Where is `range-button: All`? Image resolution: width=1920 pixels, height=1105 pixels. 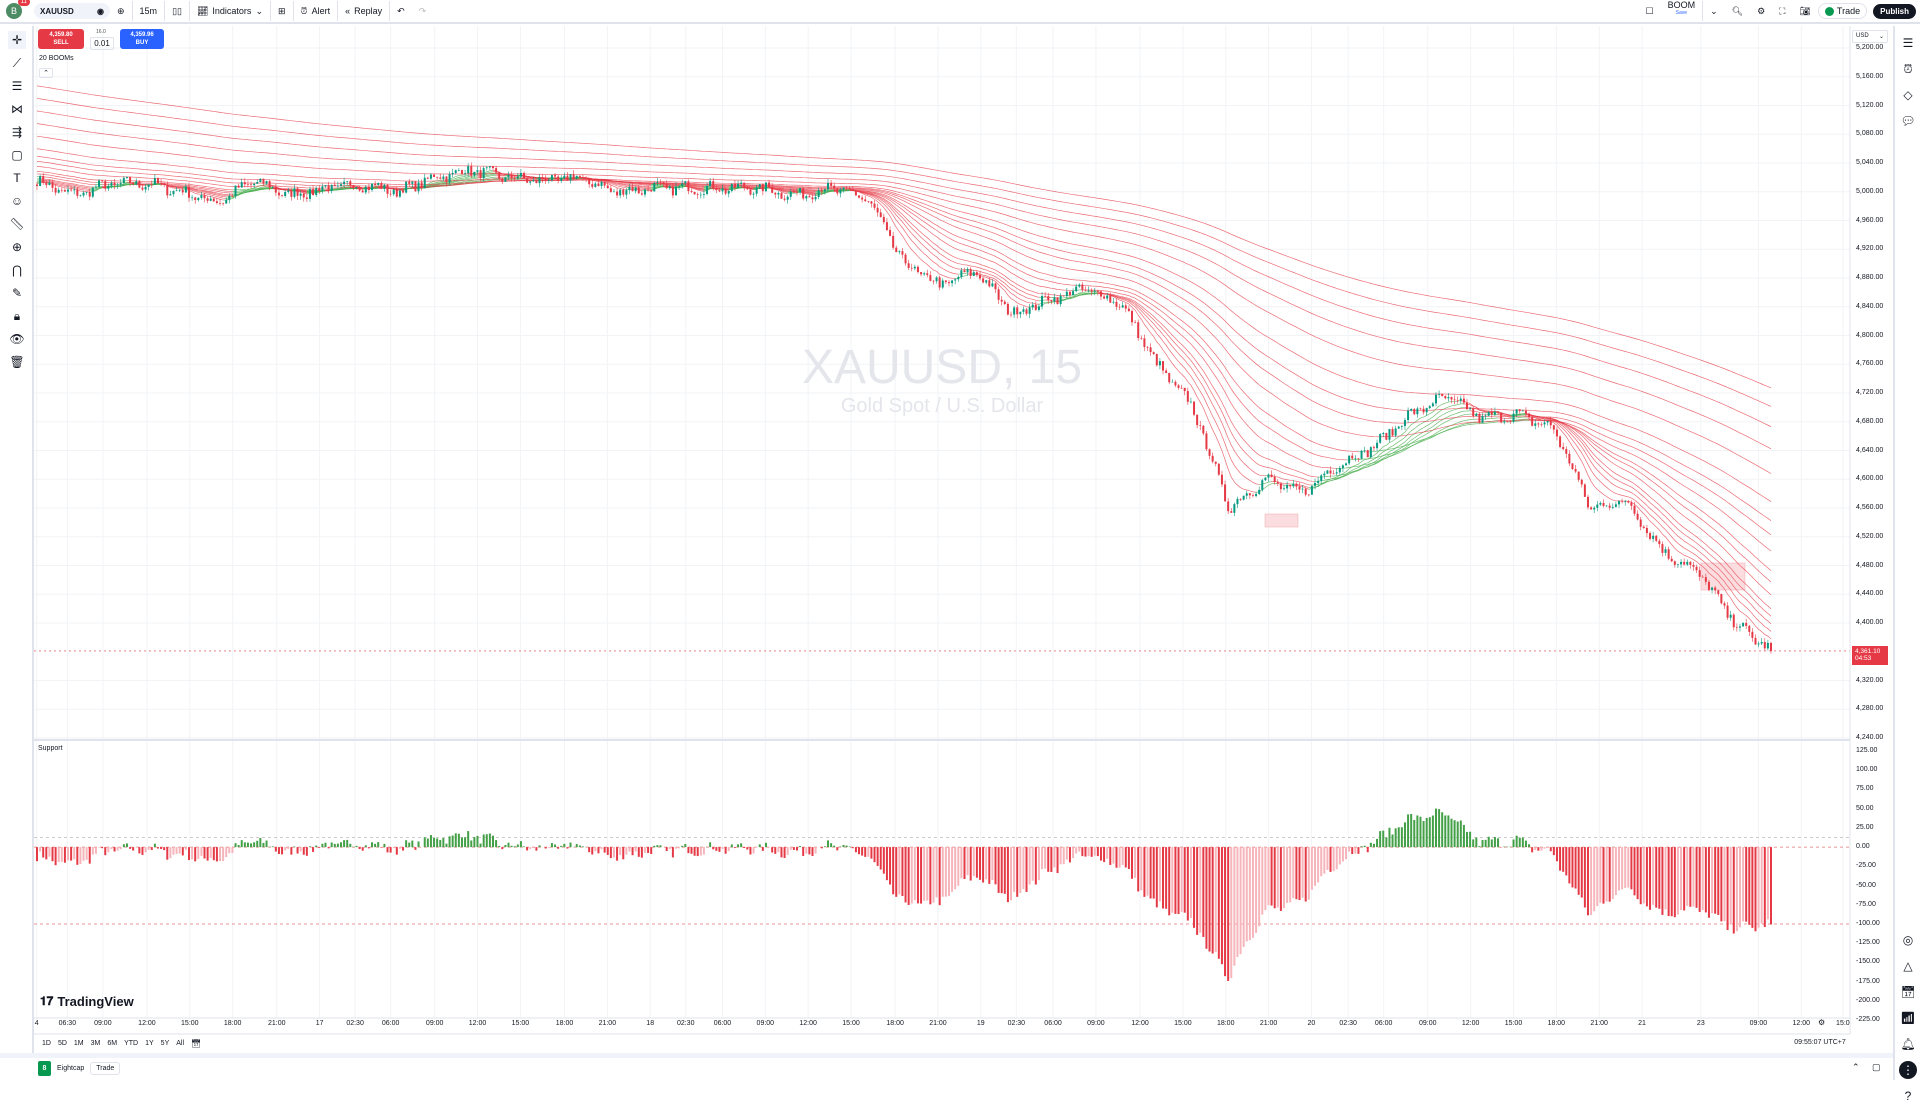
range-button: All is located at coordinates (180, 1043).